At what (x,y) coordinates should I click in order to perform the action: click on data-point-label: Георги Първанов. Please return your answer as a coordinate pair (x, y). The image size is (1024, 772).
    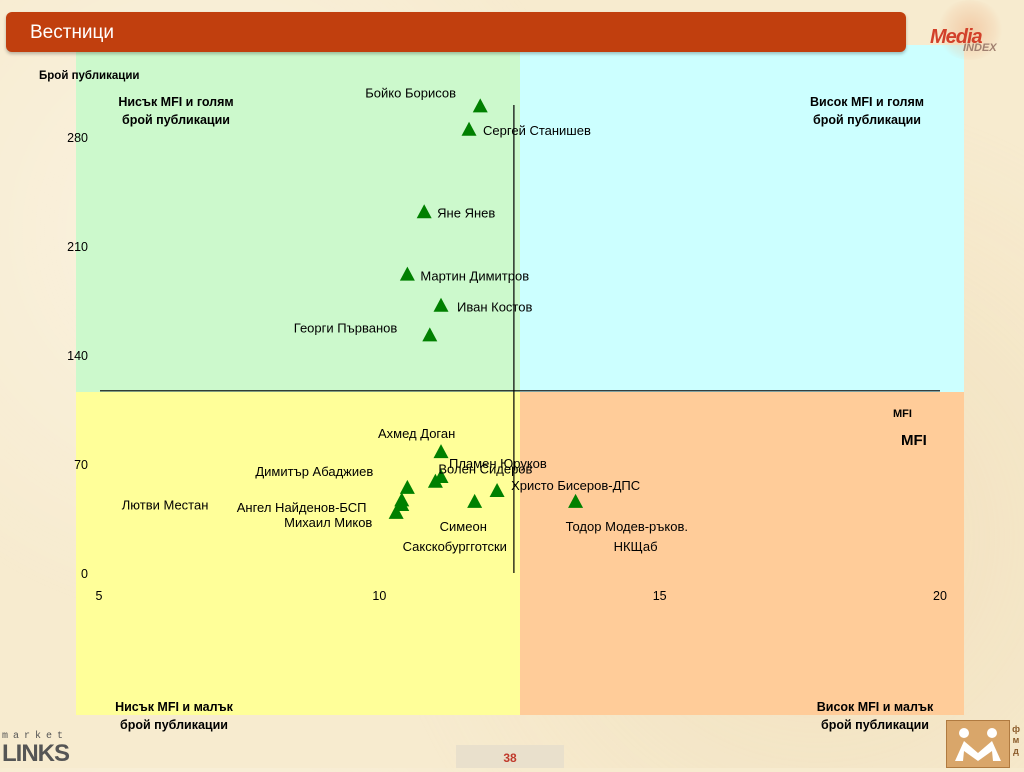
    Looking at the image, I should click on (346, 327).